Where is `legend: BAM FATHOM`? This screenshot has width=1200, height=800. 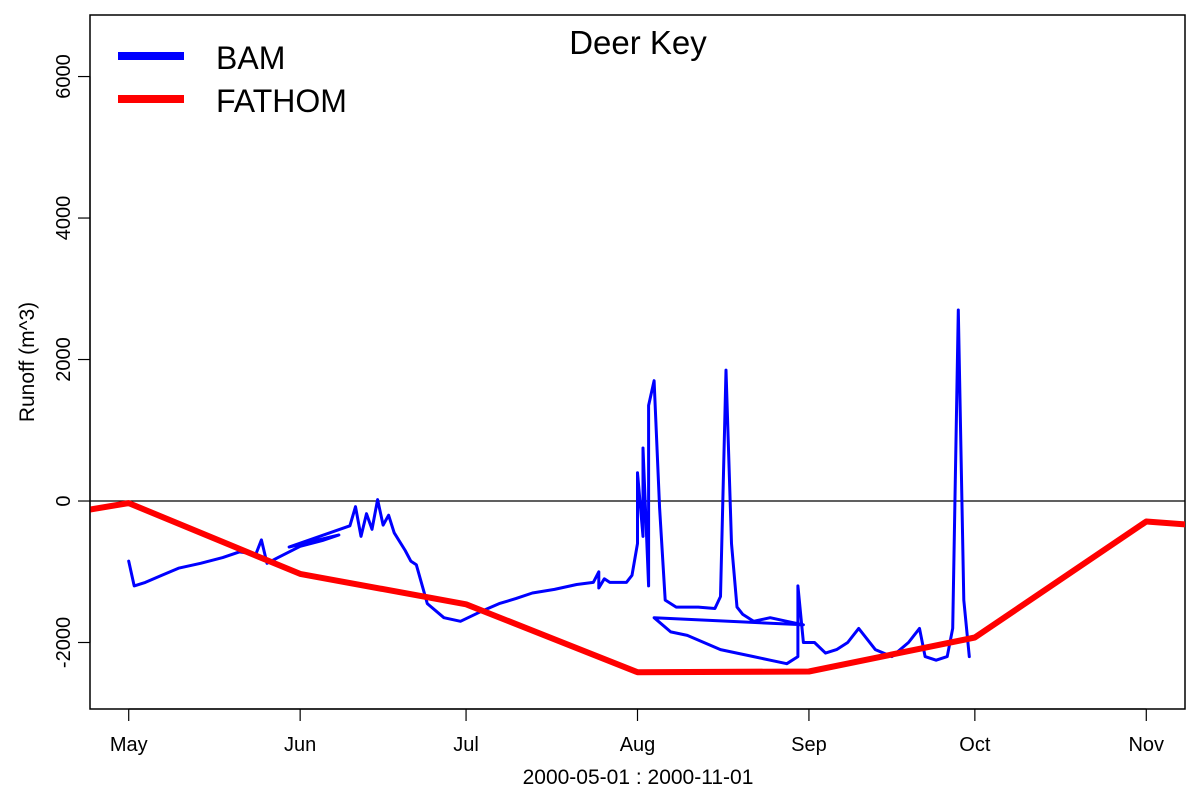
legend: BAM FATHOM is located at coordinates (232, 79).